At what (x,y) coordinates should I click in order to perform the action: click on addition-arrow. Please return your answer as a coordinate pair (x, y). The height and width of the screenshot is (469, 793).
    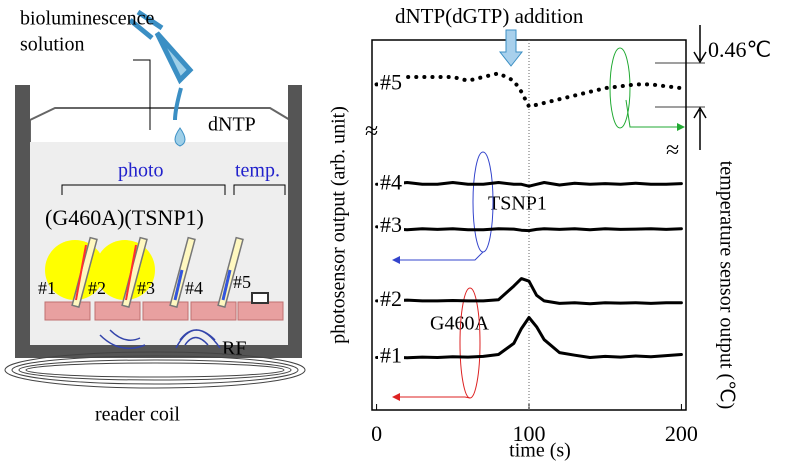
    Looking at the image, I should click on (511, 48).